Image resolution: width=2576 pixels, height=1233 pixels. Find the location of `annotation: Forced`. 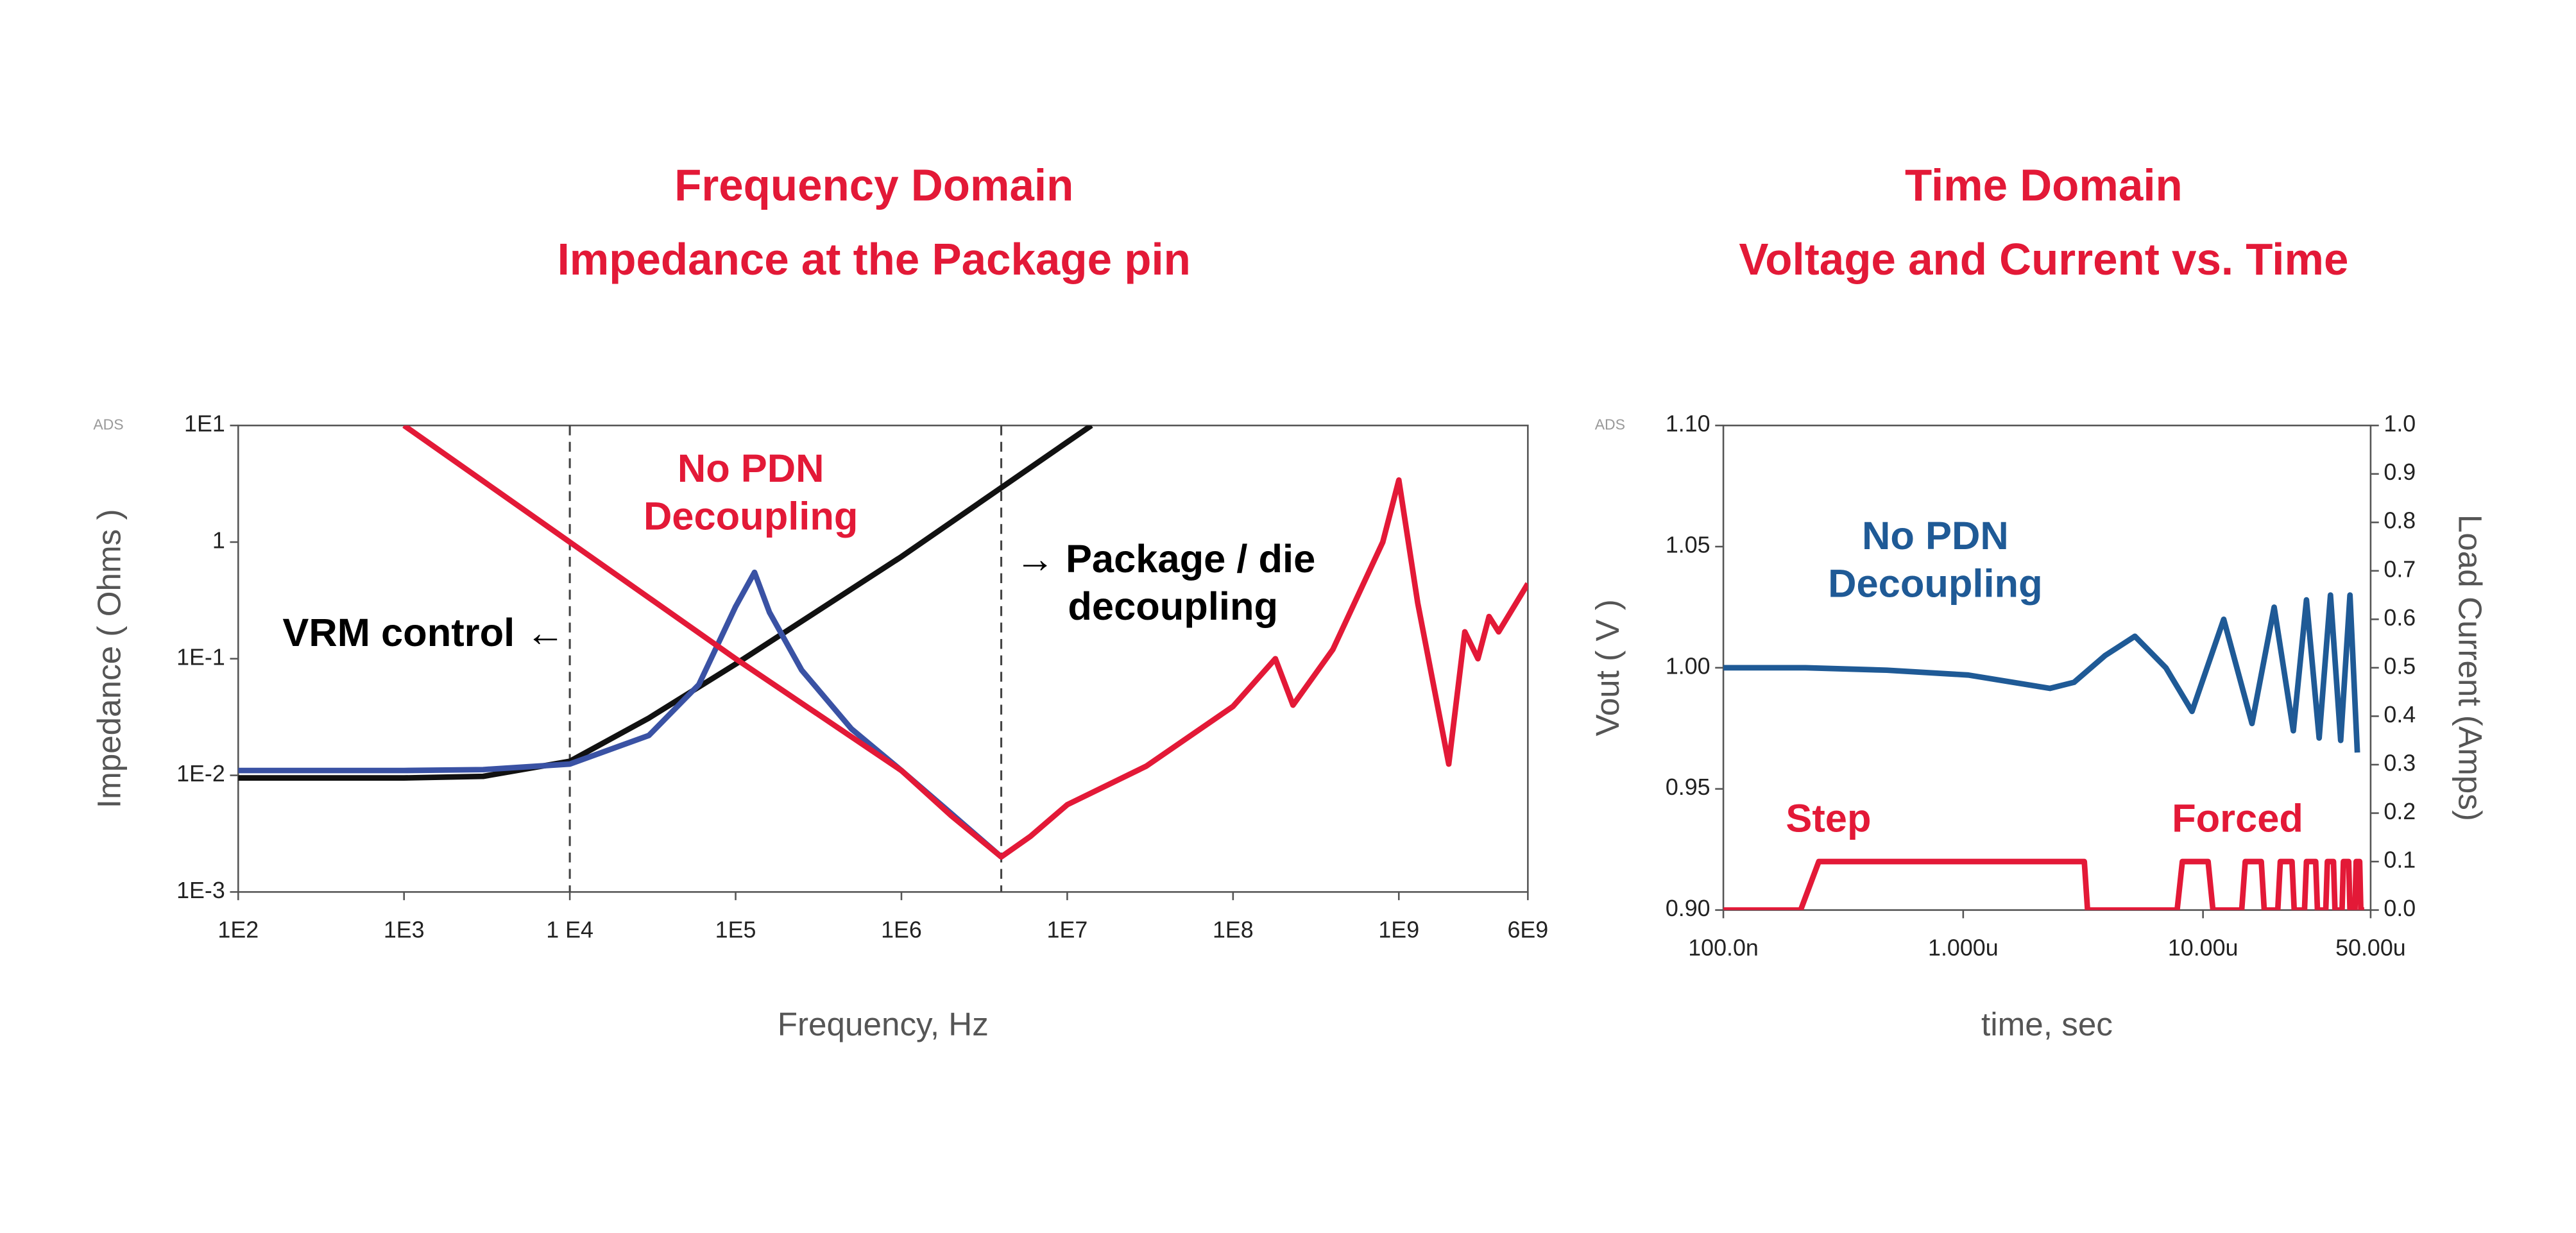

annotation: Forced is located at coordinates (2237, 819).